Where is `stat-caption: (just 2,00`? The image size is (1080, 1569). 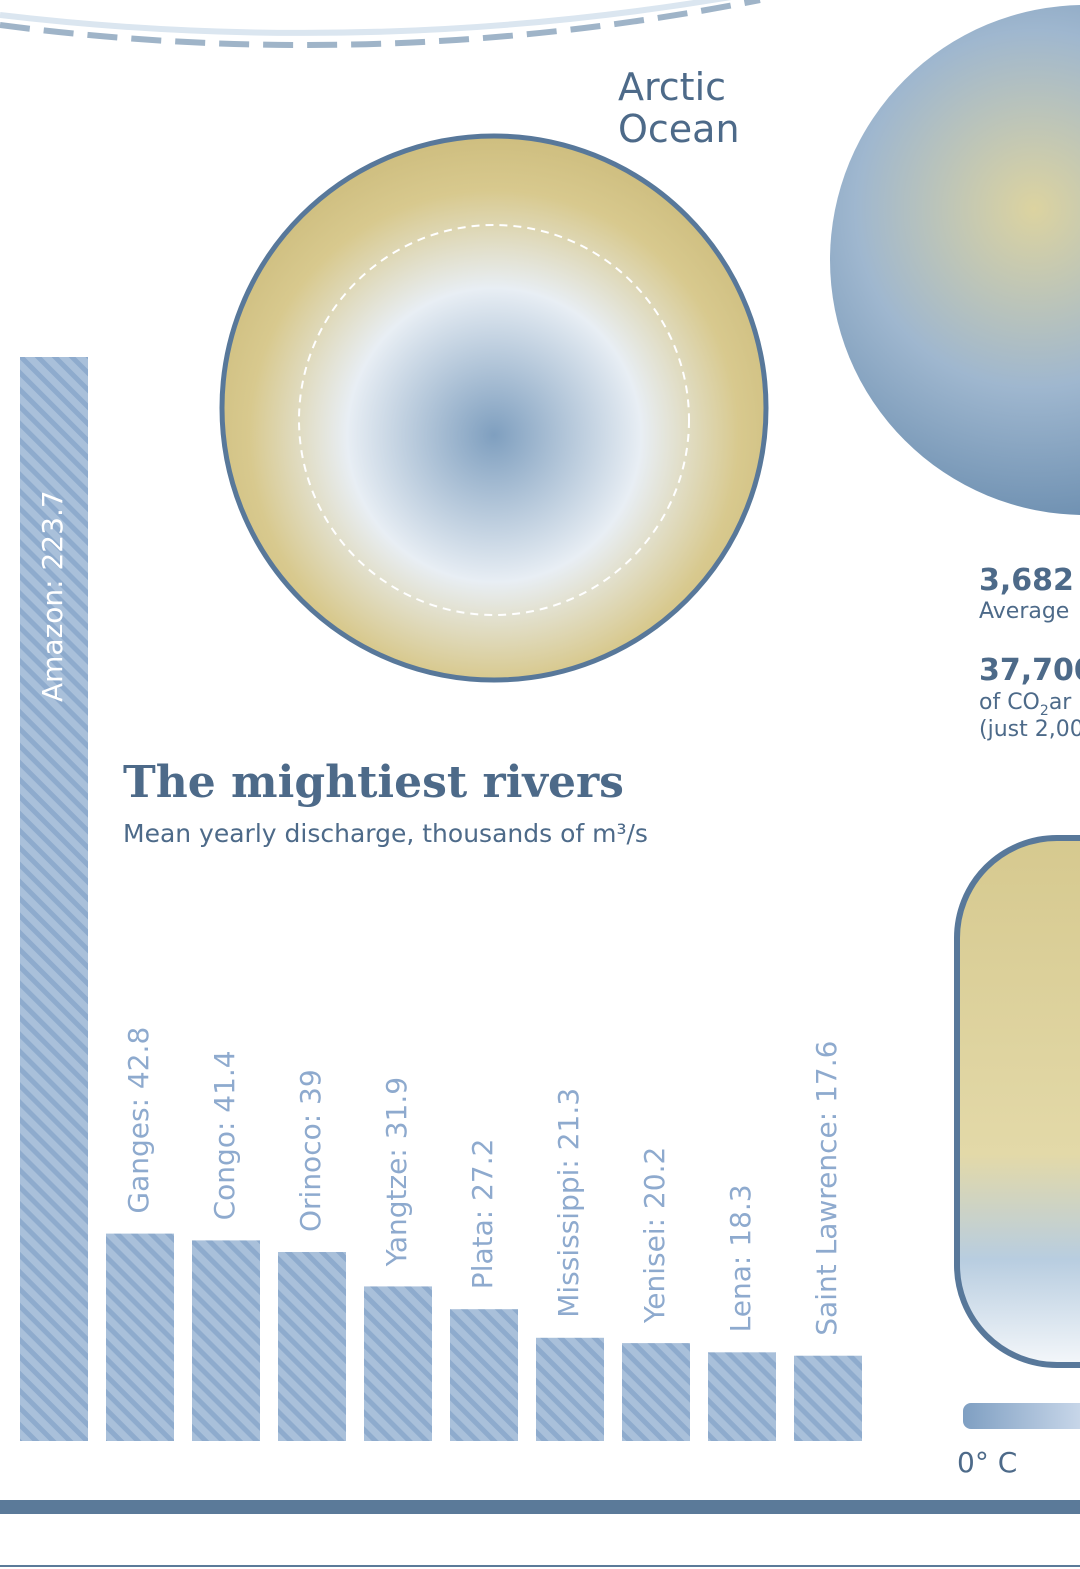 stat-caption: (just 2,00 is located at coordinates (1029, 729).